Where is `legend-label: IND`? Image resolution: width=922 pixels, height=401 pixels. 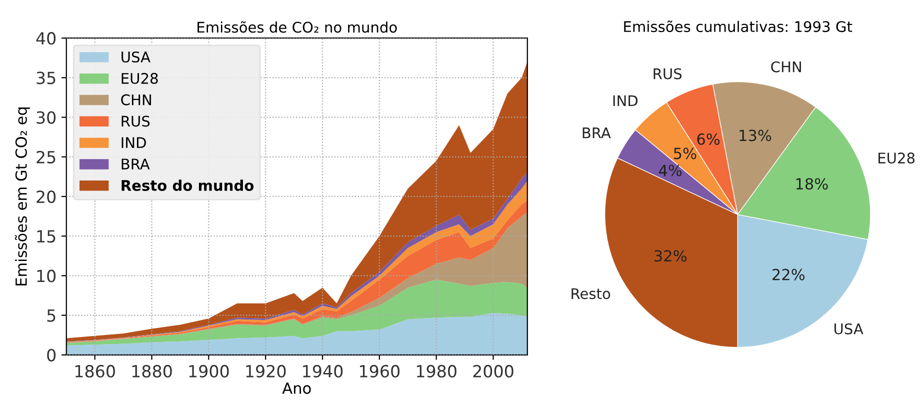 legend-label: IND is located at coordinates (134, 142).